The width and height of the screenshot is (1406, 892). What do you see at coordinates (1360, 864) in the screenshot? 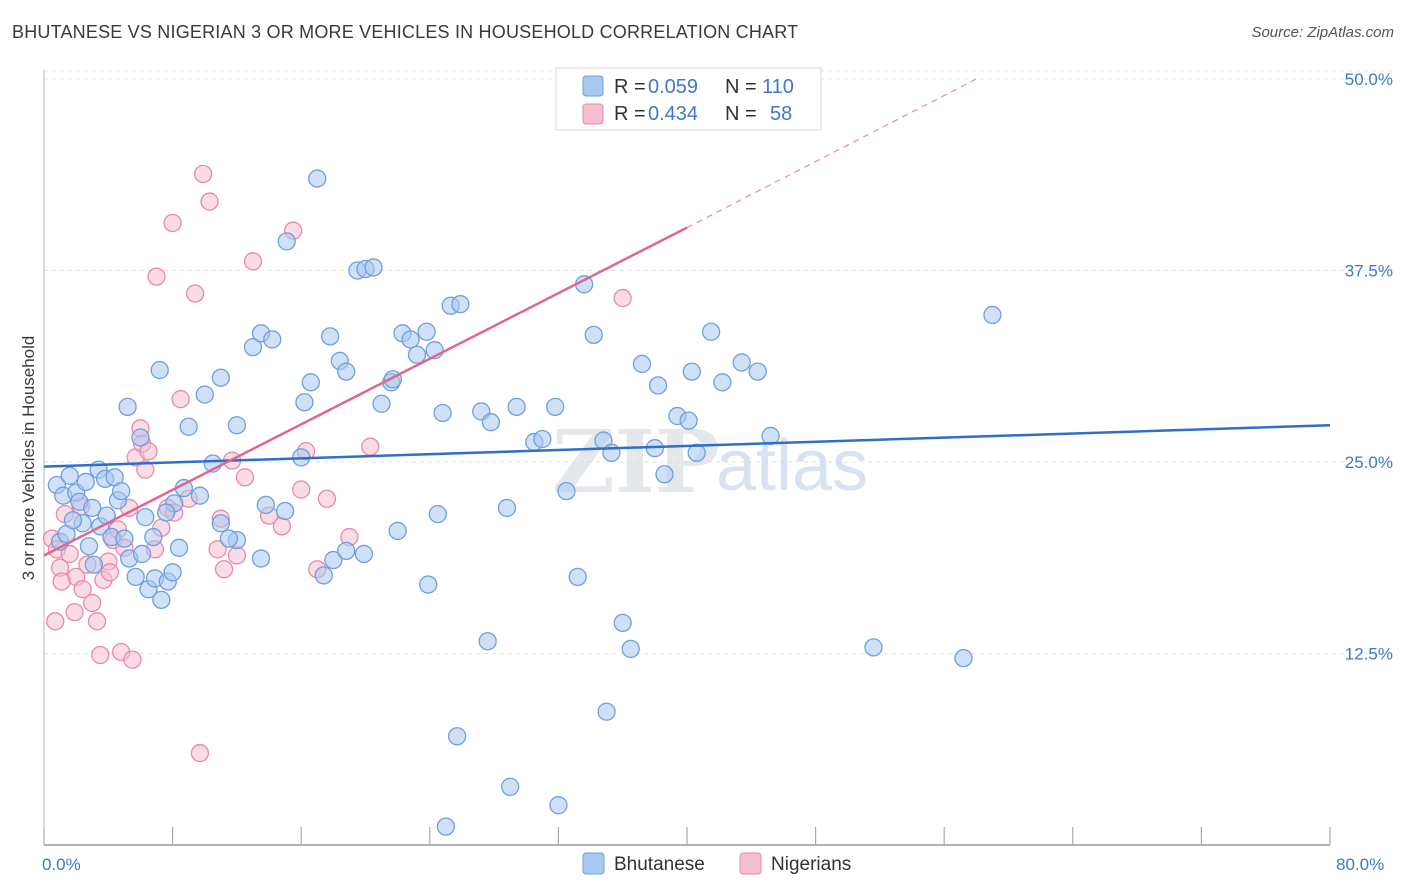
I see `x-tick-label-max: 80.0%` at bounding box center [1360, 864].